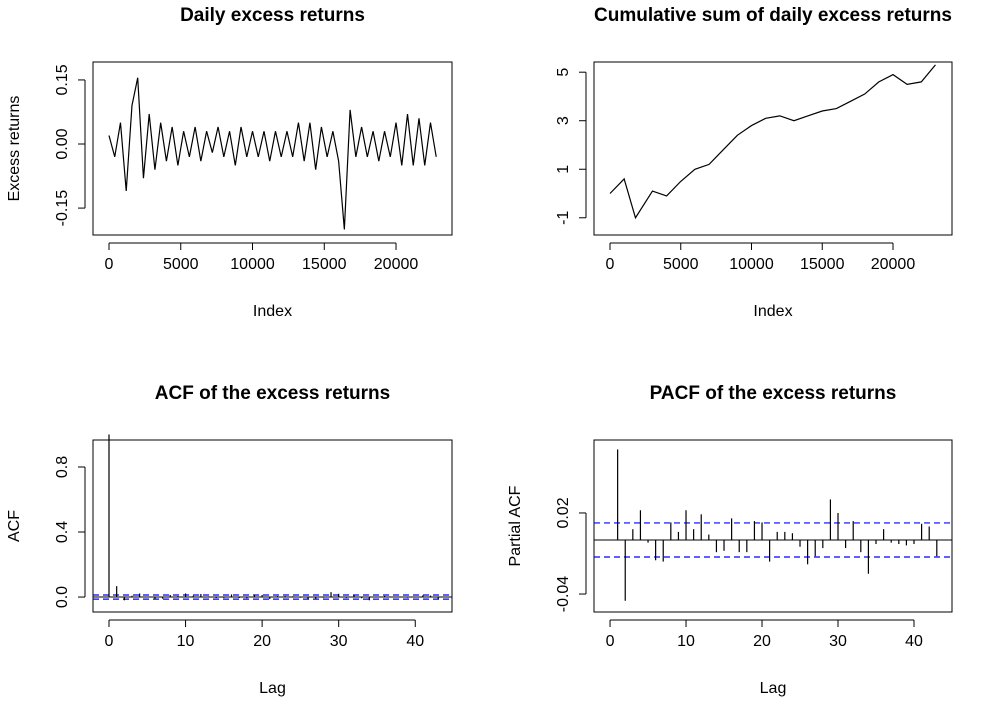  I want to click on y-tick-label: -0.04, so click(563, 594).